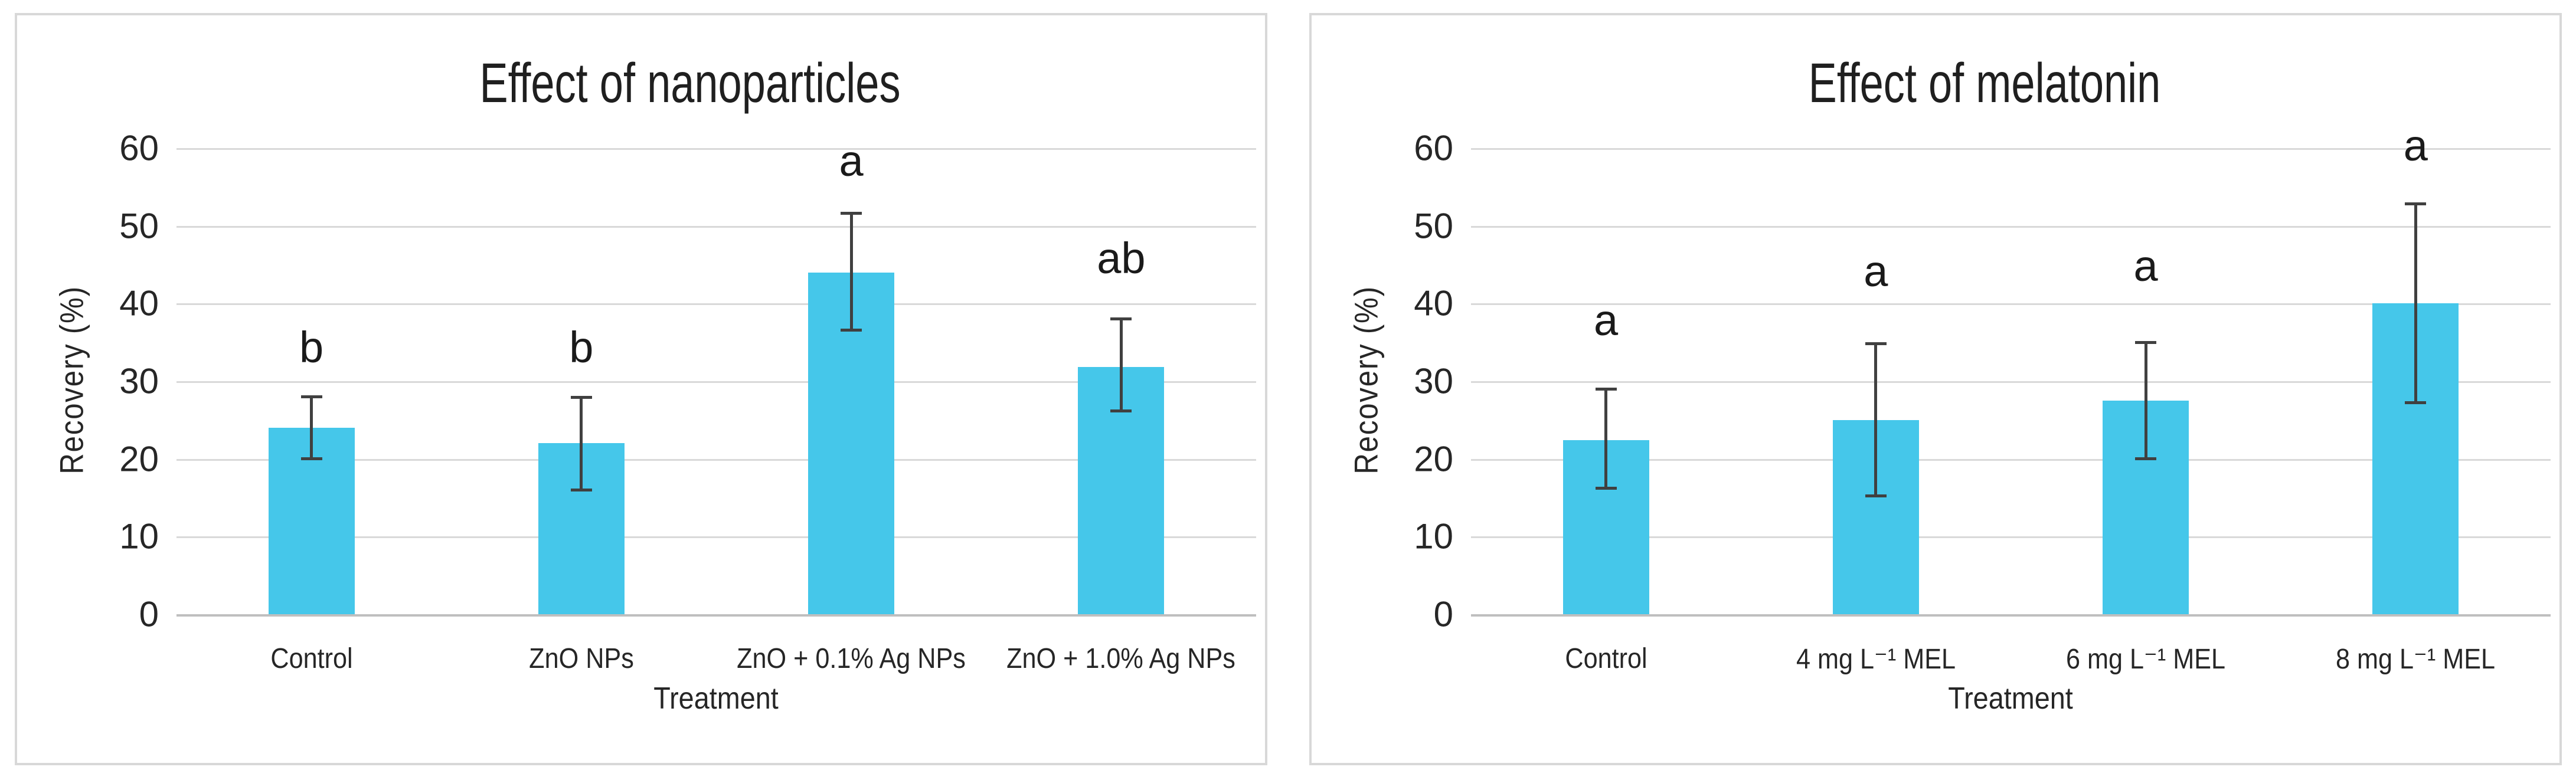 This screenshot has height=780, width=2576. Describe the element at coordinates (2416, 659) in the screenshot. I see `category-label-4: 8 mg L⁻¹ MEL` at that location.